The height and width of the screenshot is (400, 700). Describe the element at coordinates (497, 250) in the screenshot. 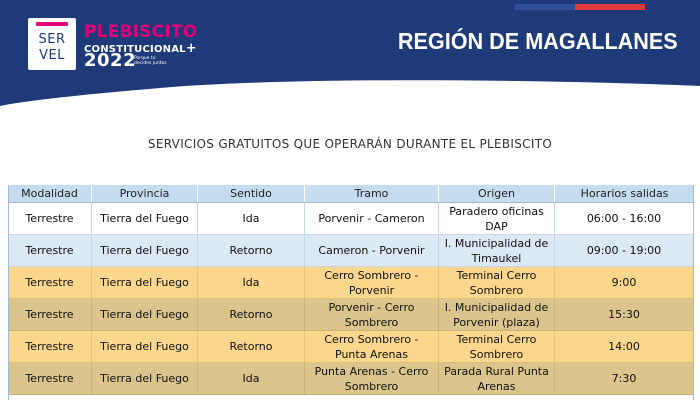

I see `cell-origen: I. Municipalidad de Timaukel` at that location.